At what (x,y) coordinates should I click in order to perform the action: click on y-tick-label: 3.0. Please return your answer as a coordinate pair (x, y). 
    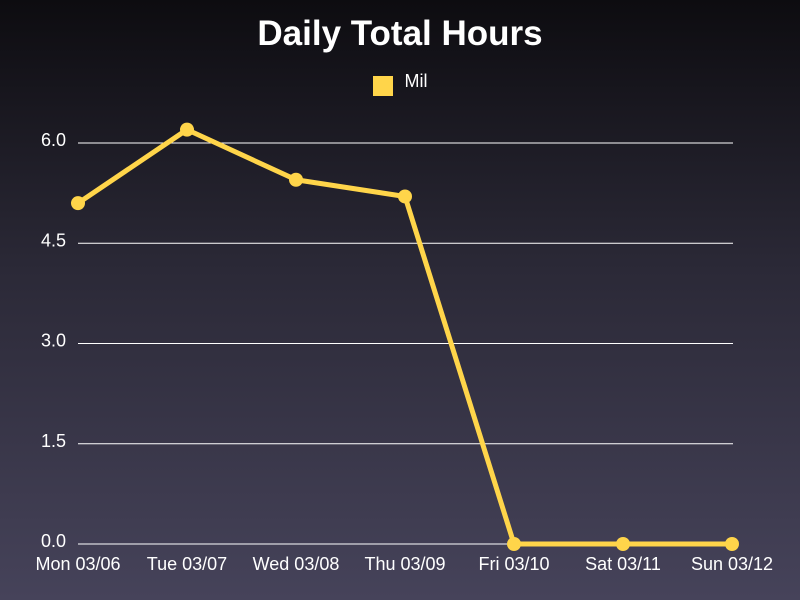
    Looking at the image, I should click on (53, 341).